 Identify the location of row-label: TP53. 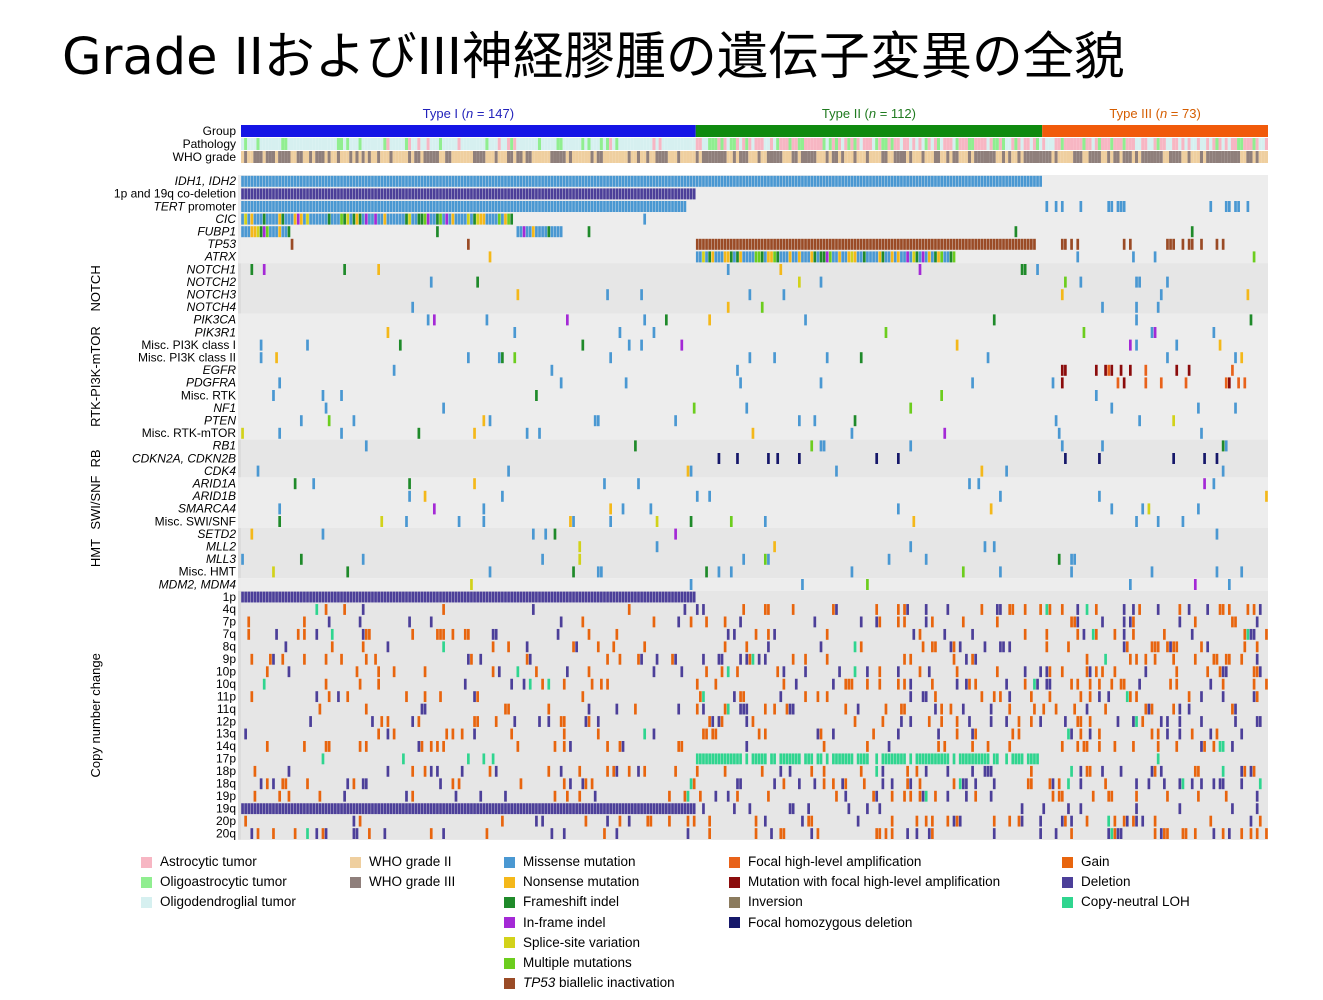
(221, 244).